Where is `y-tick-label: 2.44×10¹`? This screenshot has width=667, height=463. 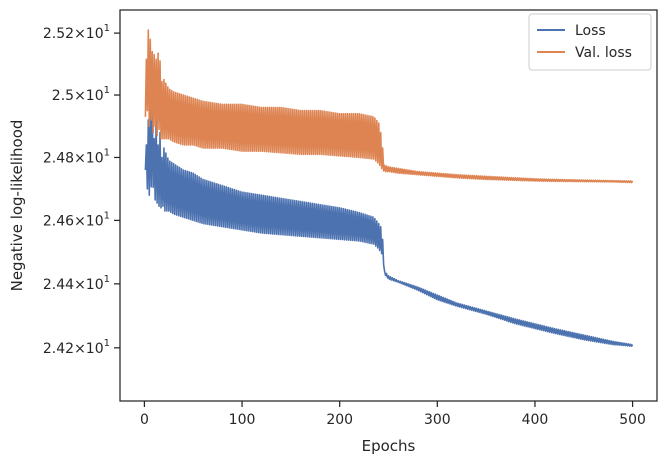
y-tick-label: 2.44×10¹ is located at coordinates (76, 283).